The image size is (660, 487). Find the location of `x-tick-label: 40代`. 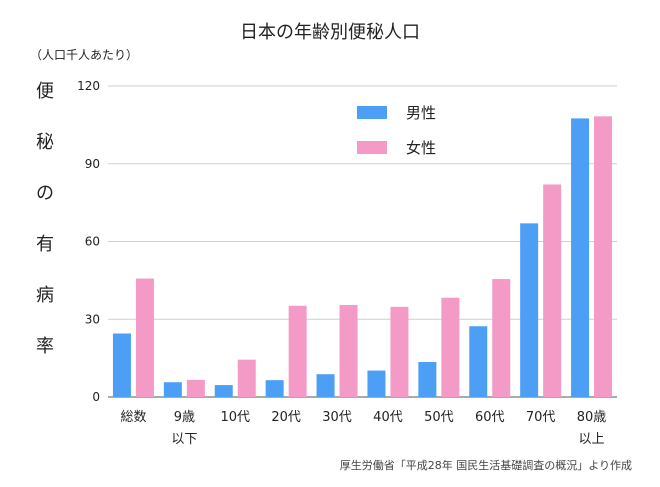

x-tick-label: 40代 is located at coordinates (388, 417).